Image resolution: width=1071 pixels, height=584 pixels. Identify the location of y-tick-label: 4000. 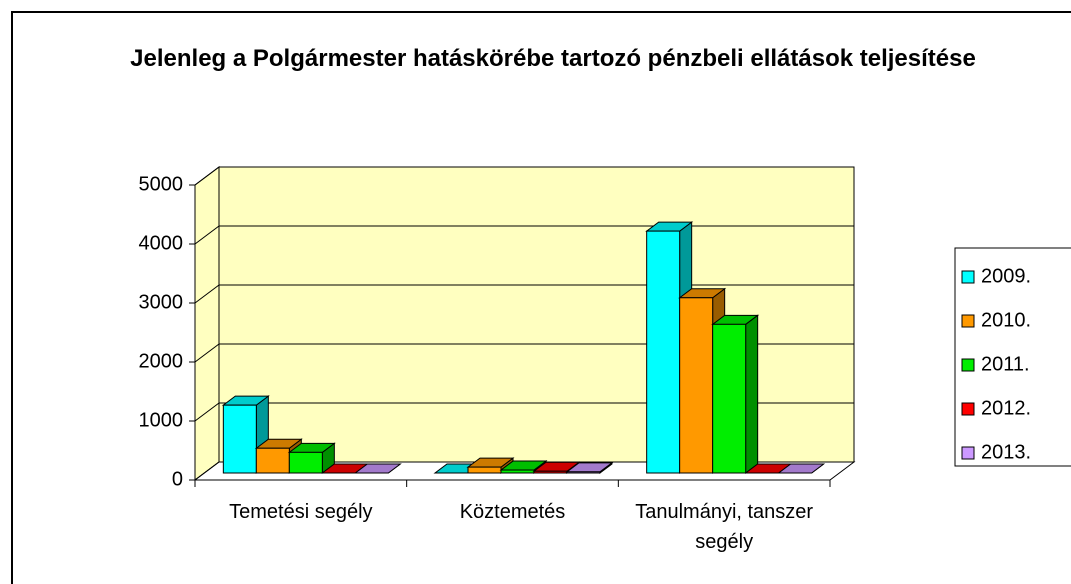
(161, 243).